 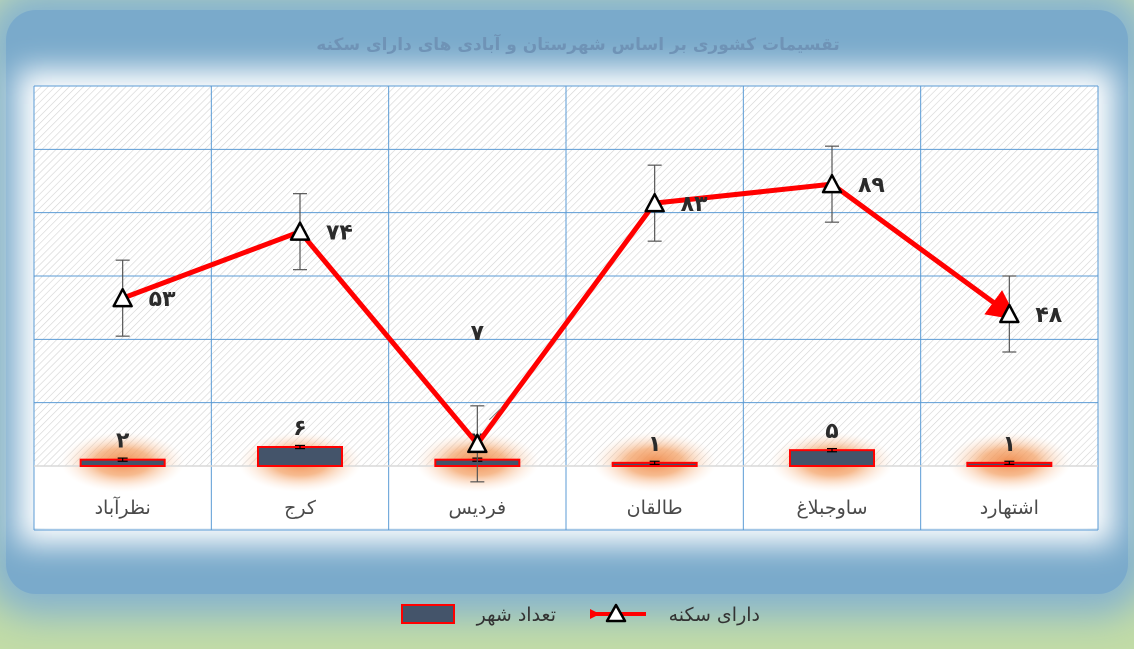 What do you see at coordinates (595, 614) in the screenshot?
I see `legend-arrow-icon` at bounding box center [595, 614].